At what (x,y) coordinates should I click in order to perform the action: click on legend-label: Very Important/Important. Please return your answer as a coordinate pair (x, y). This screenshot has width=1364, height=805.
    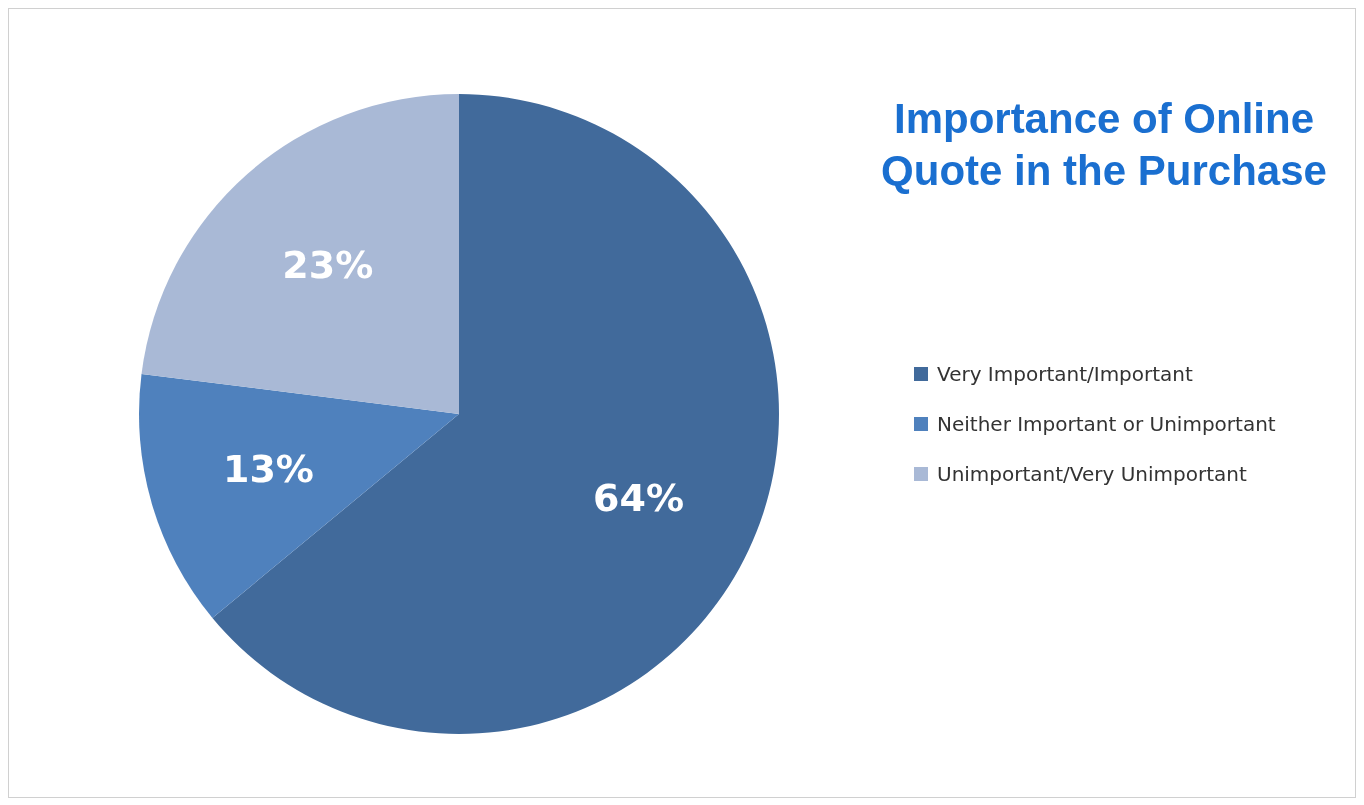
    Looking at the image, I should click on (1065, 374).